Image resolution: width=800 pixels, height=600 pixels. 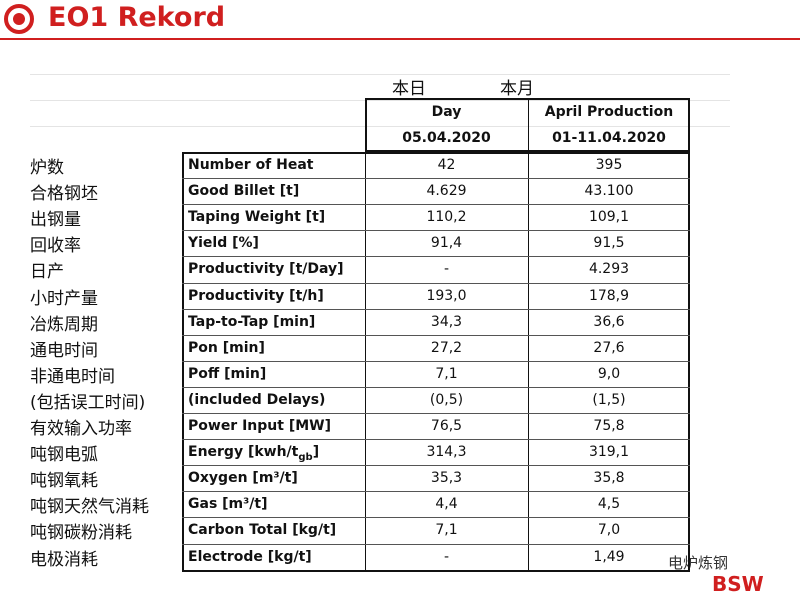 What do you see at coordinates (609, 217) in the screenshot?
I see `month-value: 109,1` at bounding box center [609, 217].